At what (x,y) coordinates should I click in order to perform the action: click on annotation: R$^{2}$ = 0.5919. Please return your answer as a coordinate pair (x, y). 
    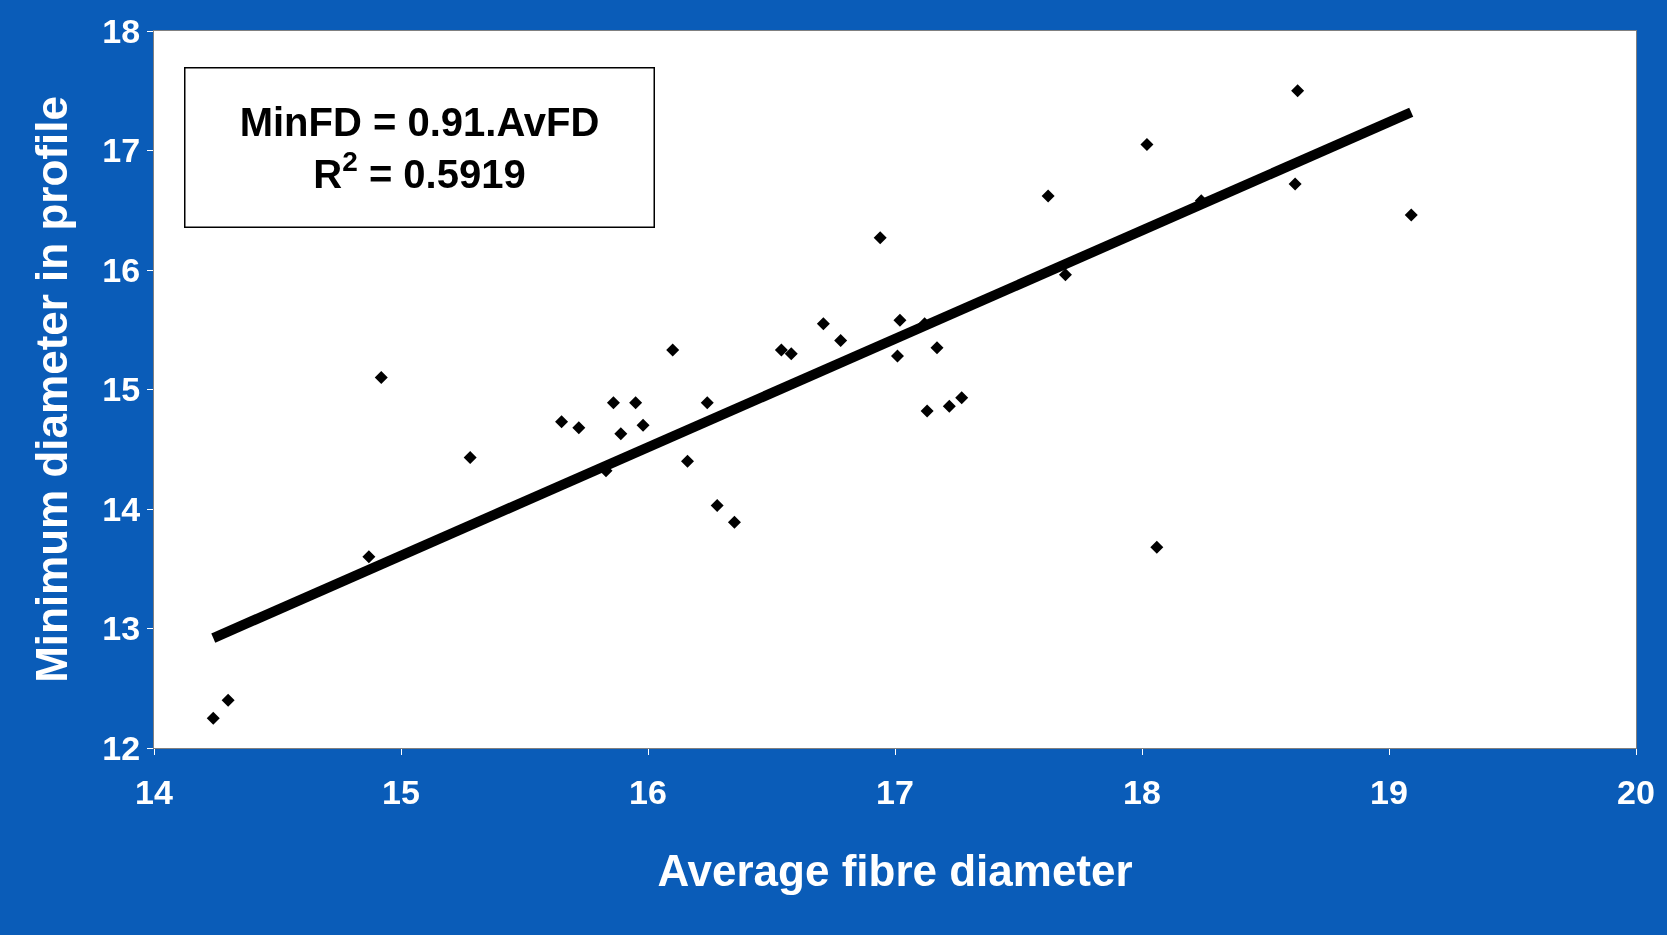
    Looking at the image, I should click on (419, 170).